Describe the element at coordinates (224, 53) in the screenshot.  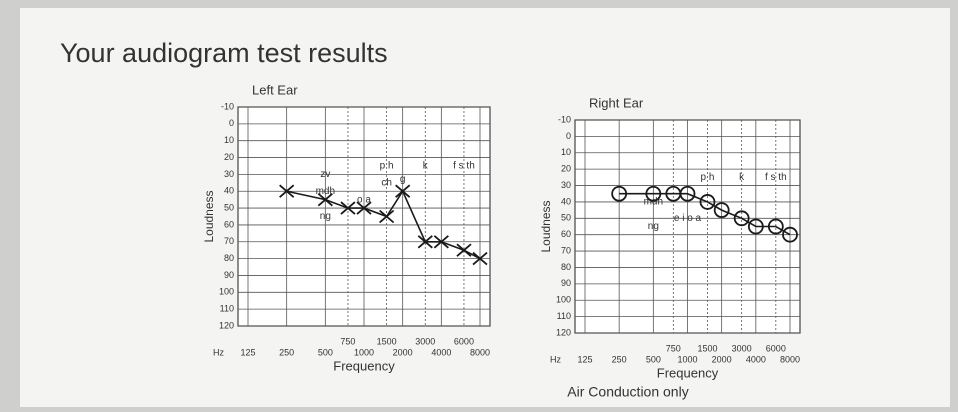
I see `page-title: Your audiogram test results` at that location.